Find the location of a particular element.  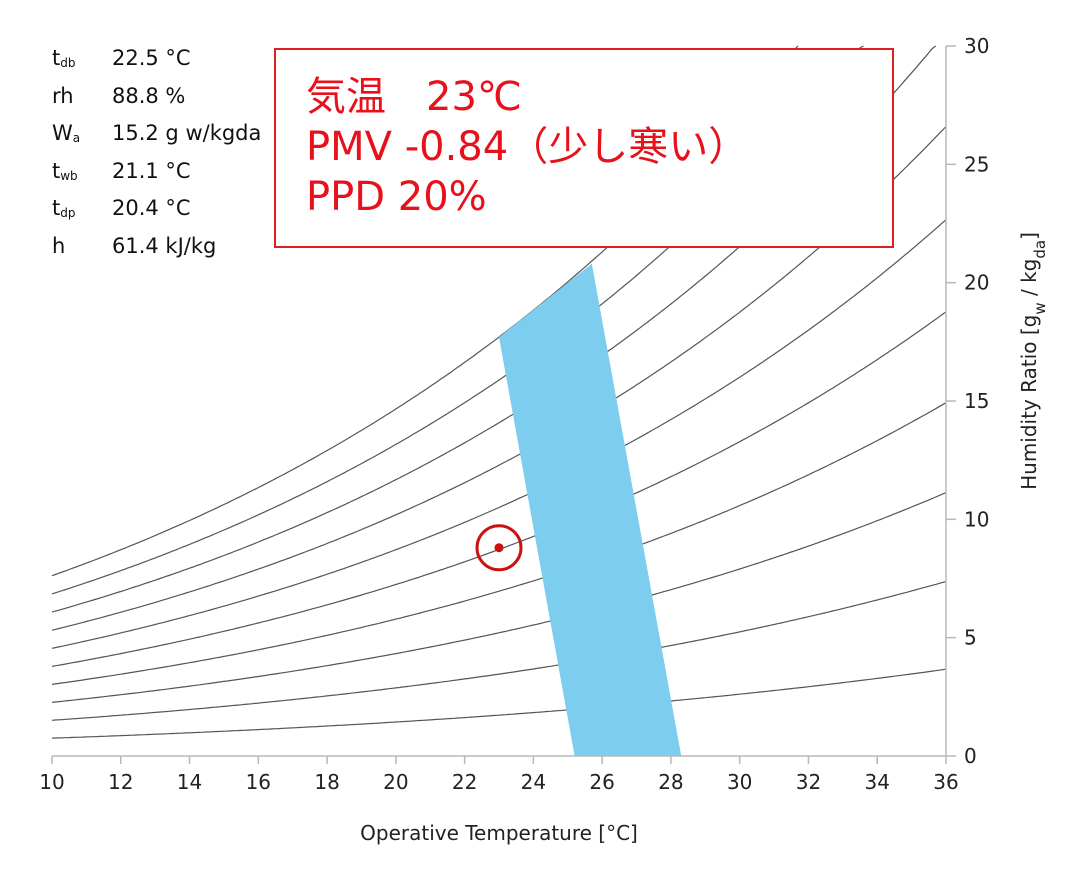

x-tick-label: 18 is located at coordinates (326, 782).